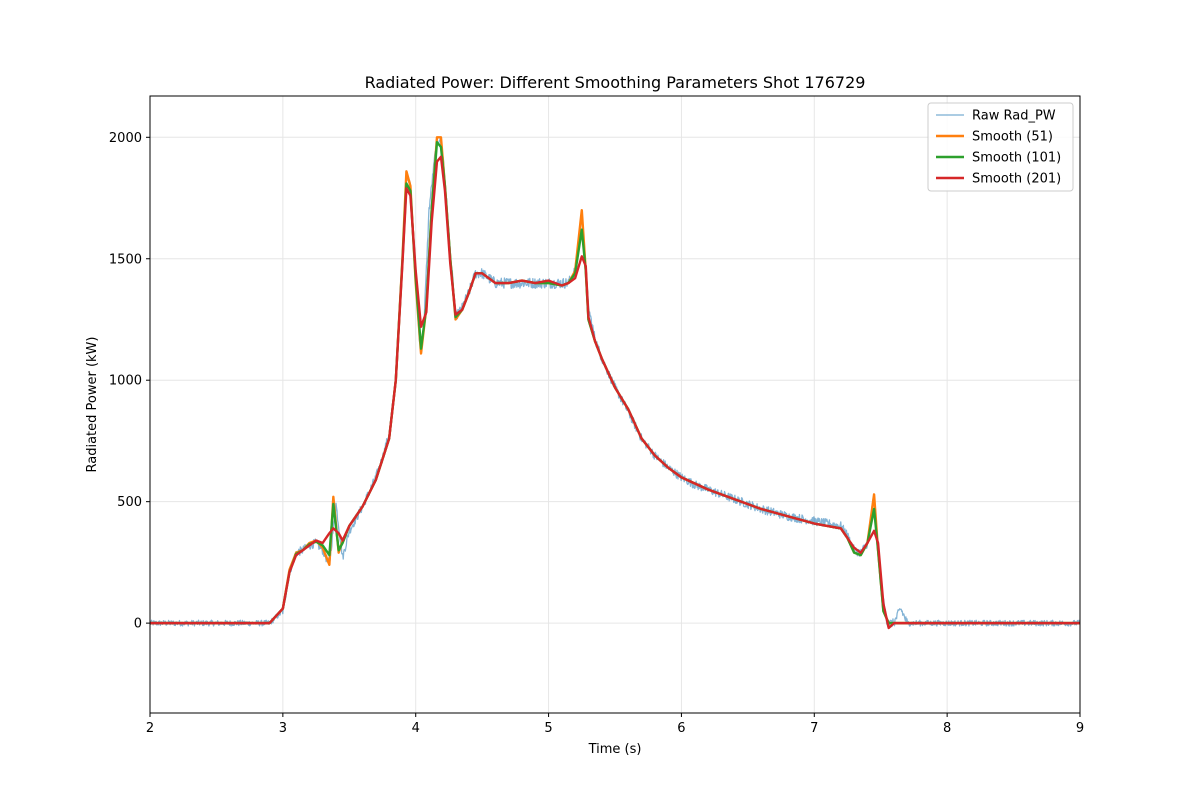 The width and height of the screenshot is (1200, 800). I want to click on x-tick-label: 5, so click(548, 728).